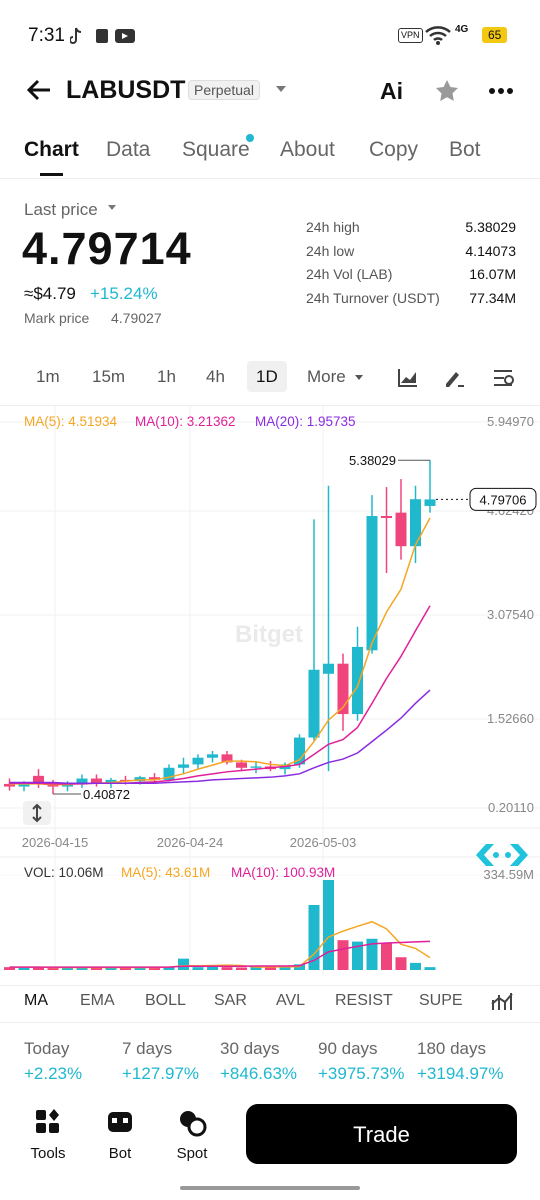  What do you see at coordinates (490, 250) in the screenshot?
I see `stat-value: 4.14073` at bounding box center [490, 250].